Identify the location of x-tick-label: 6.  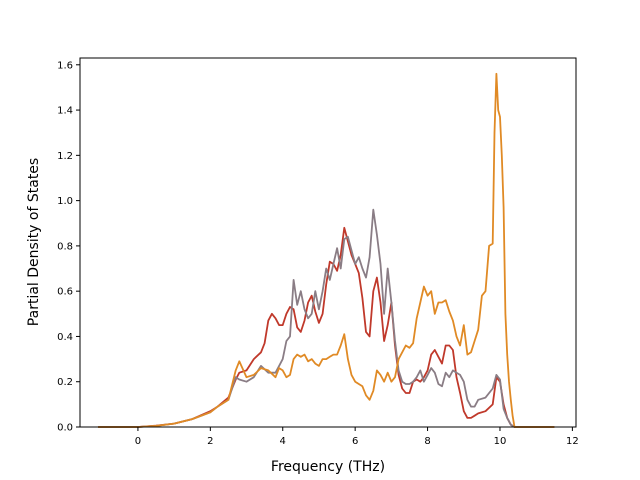
(355, 441).